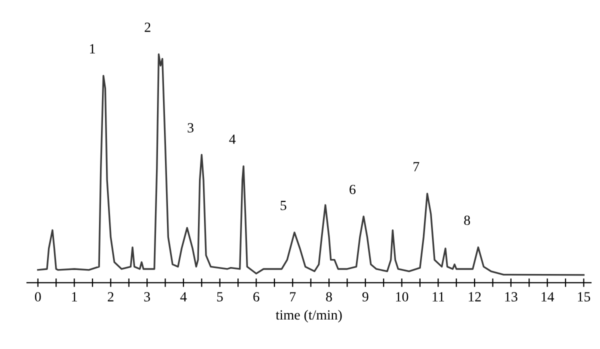 The height and width of the screenshot is (349, 600). What do you see at coordinates (37, 297) in the screenshot?
I see `x-tick-label: 0` at bounding box center [37, 297].